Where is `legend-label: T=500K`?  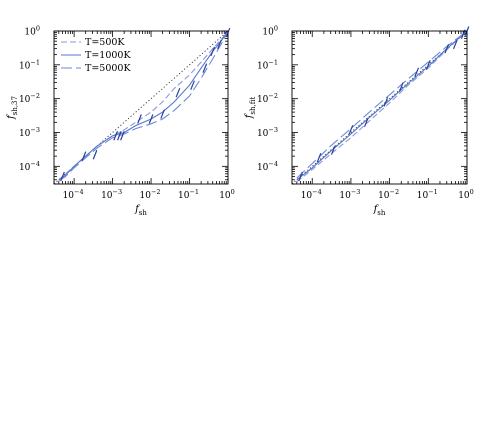 legend-label: T=500K is located at coordinates (105, 42).